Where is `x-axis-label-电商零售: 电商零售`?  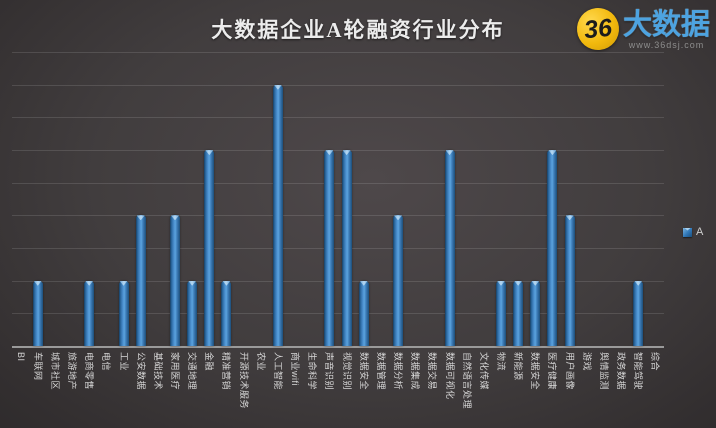
x-axis-label-电商零售: 电商零售 is located at coordinates (89, 371).